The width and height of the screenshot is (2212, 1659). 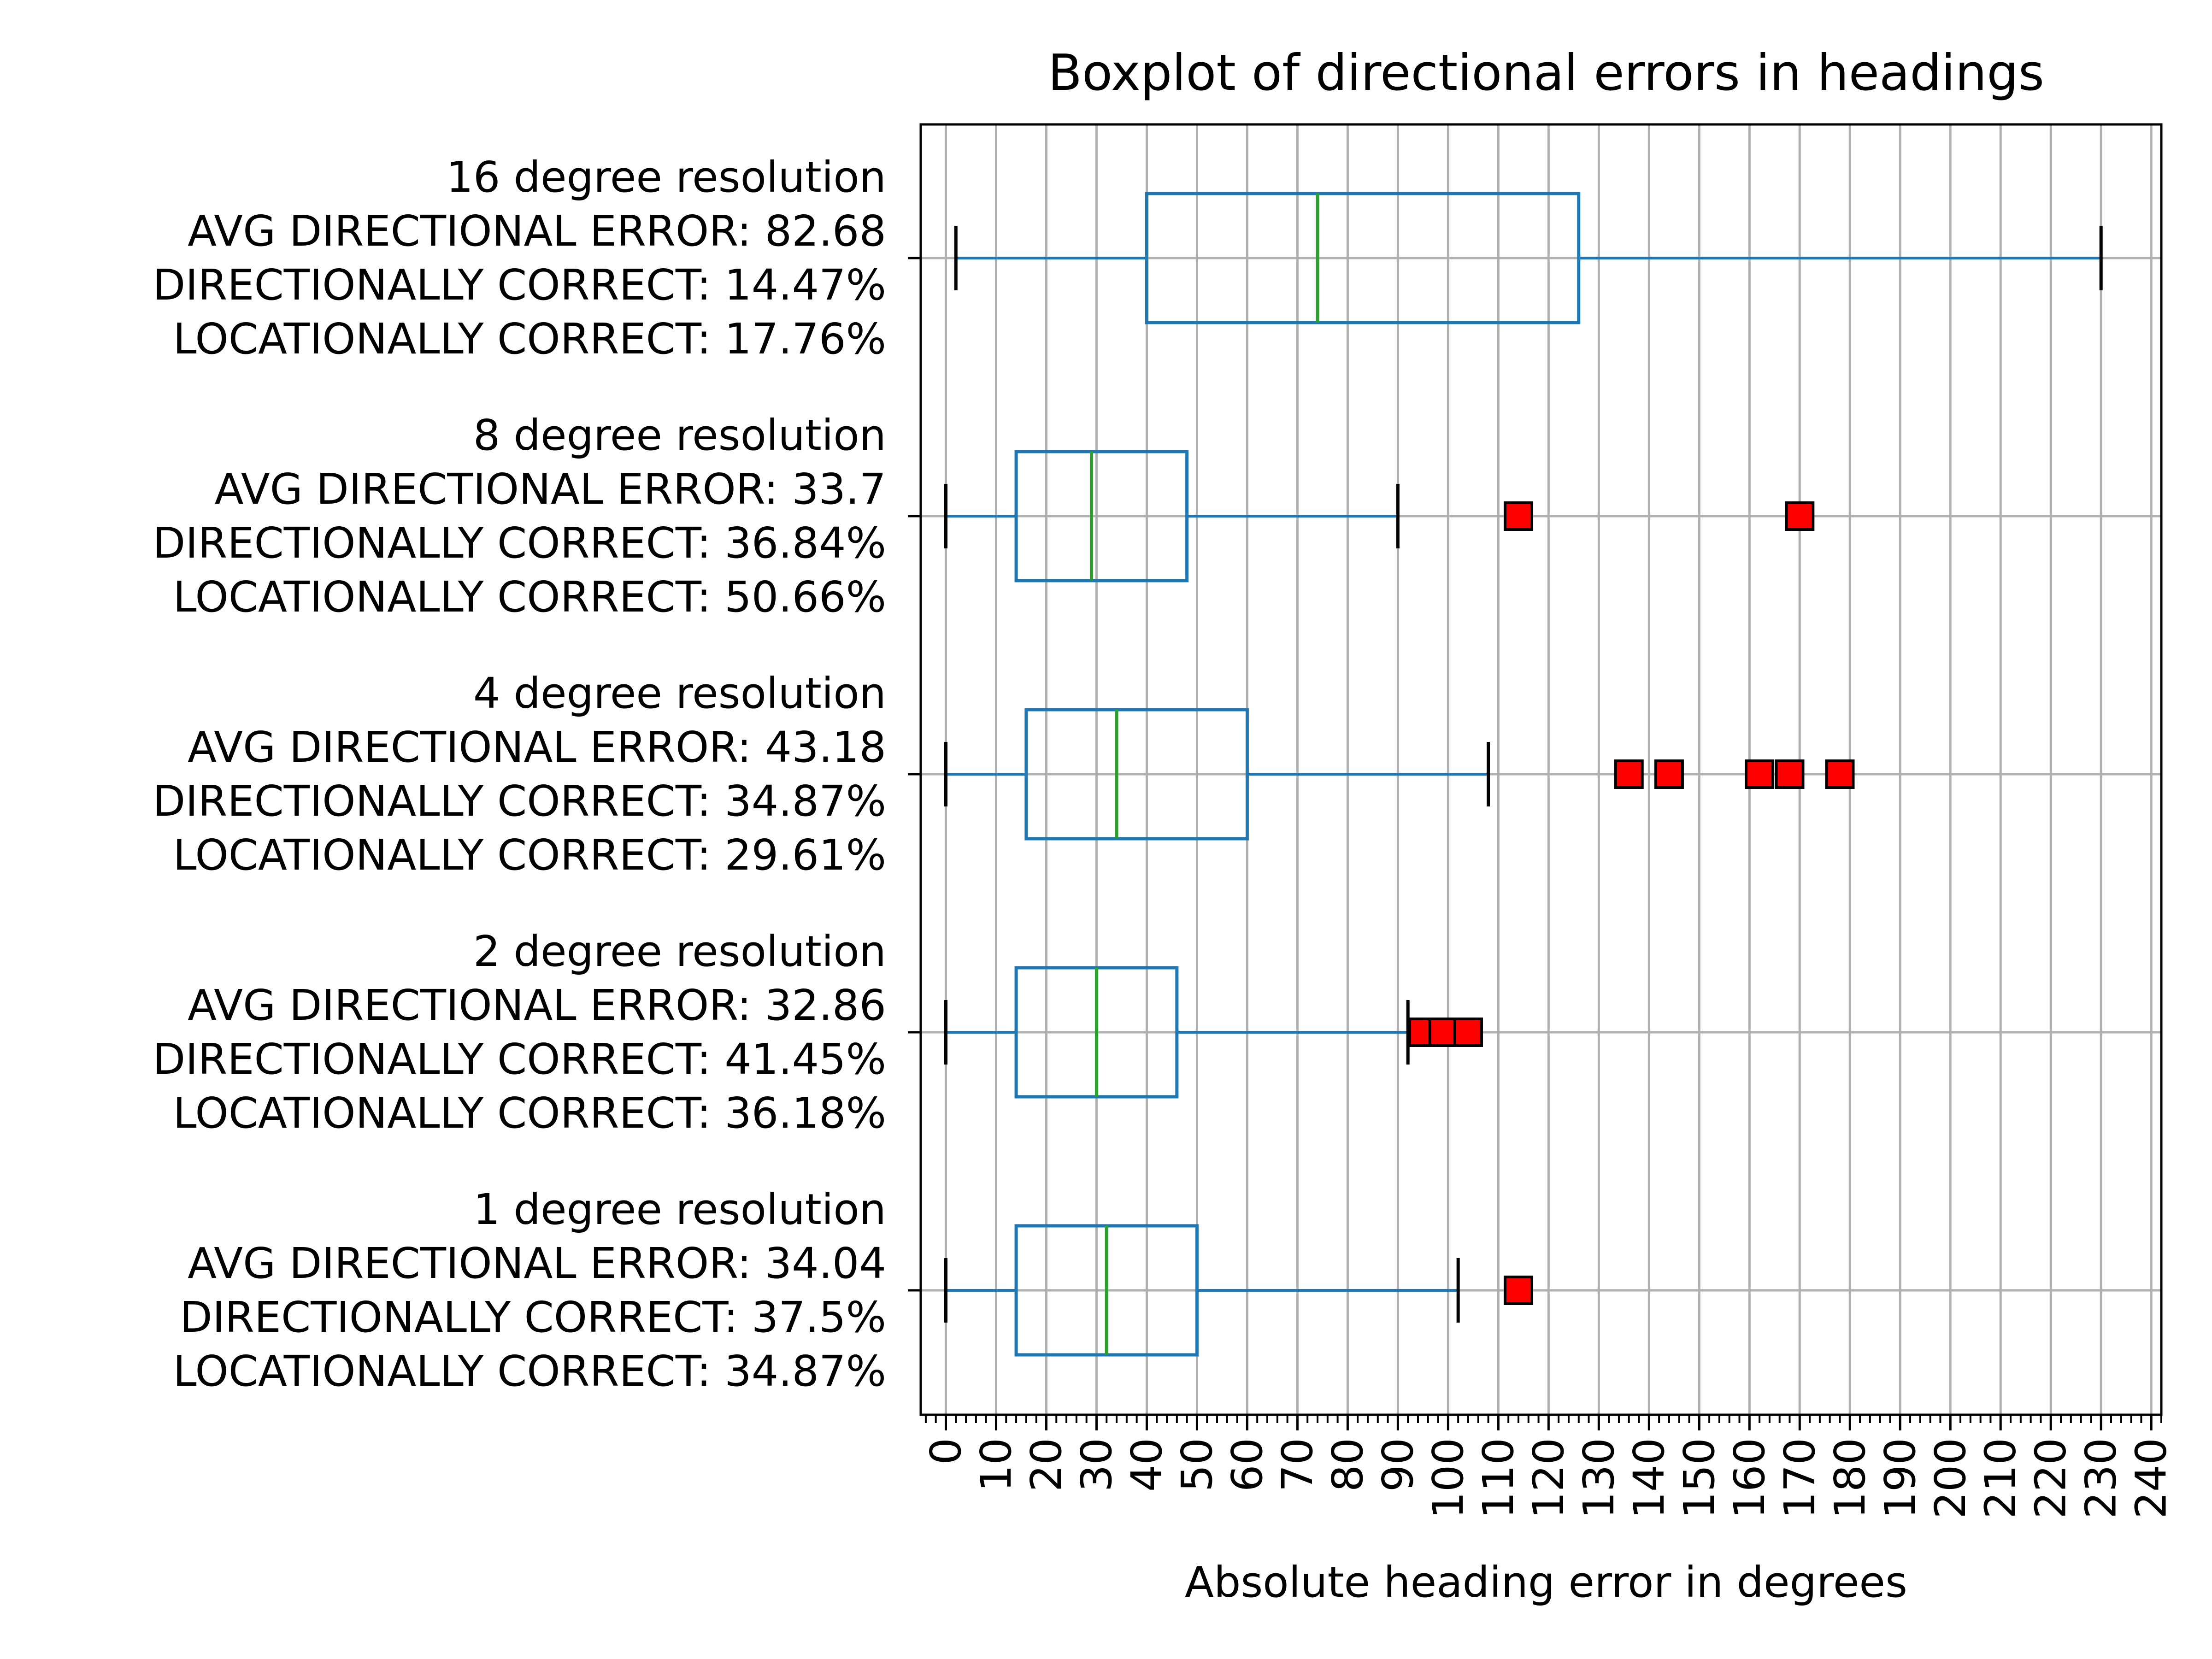 What do you see at coordinates (946, 1451) in the screenshot?
I see `x-tick-label: 0` at bounding box center [946, 1451].